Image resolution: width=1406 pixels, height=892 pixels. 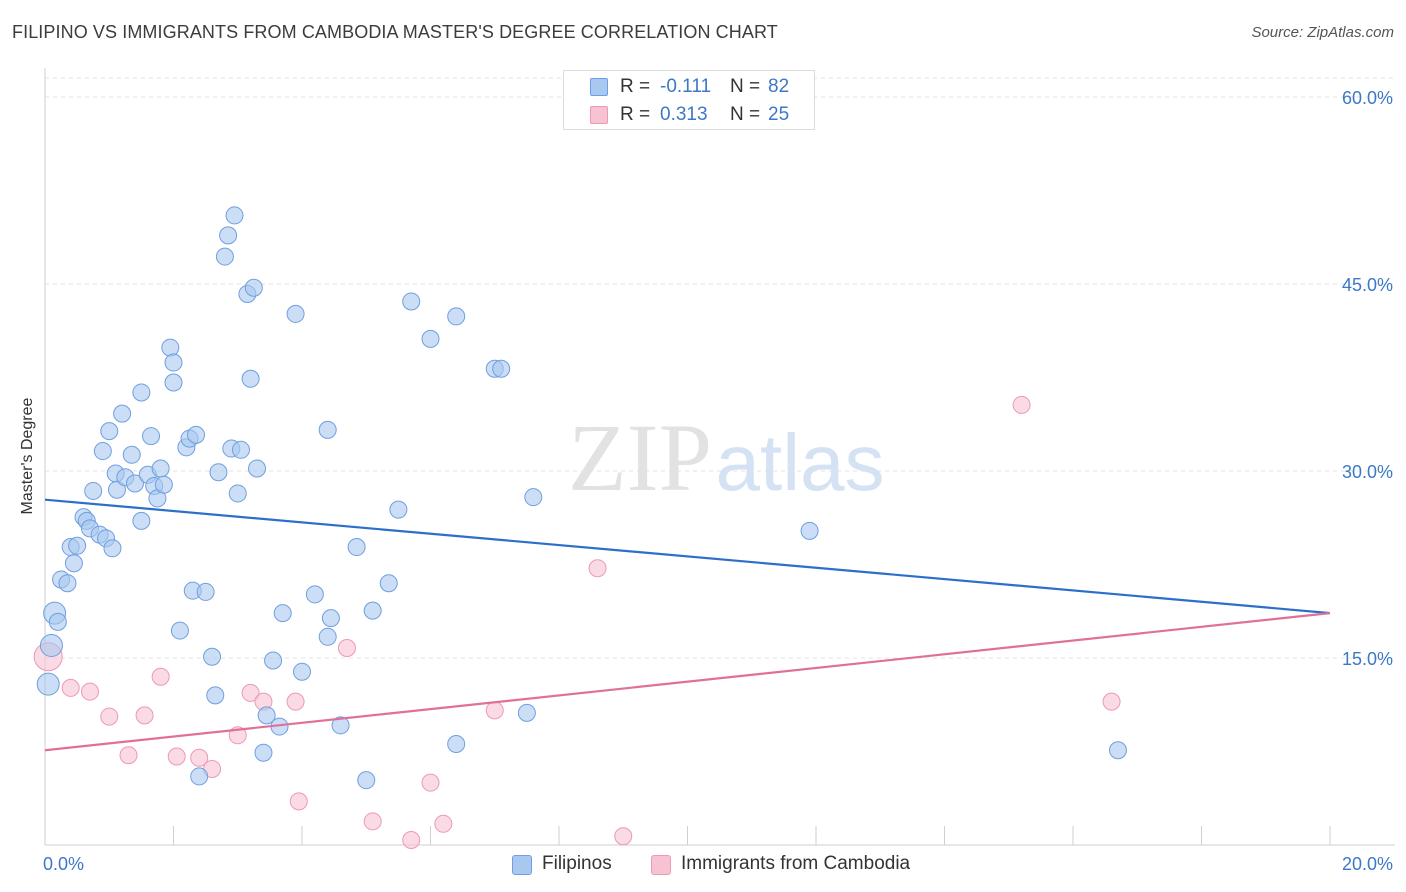 What do you see at coordinates (640, 457) in the screenshot?
I see `watermark-zip: ZIP` at bounding box center [640, 457].